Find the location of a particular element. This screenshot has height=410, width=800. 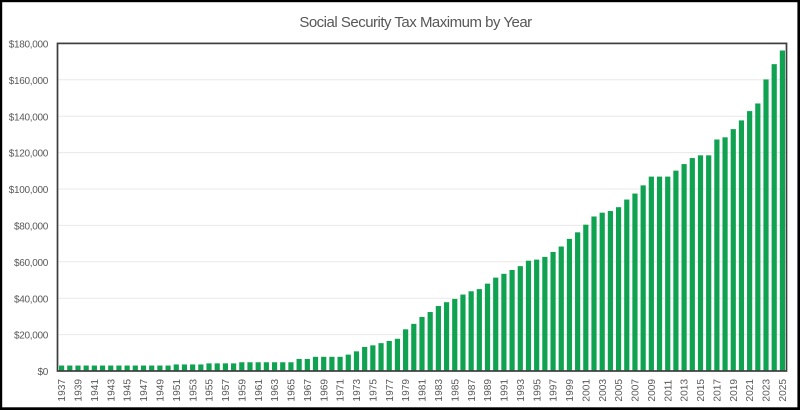

svg-text: 1959 is located at coordinates (242, 390).